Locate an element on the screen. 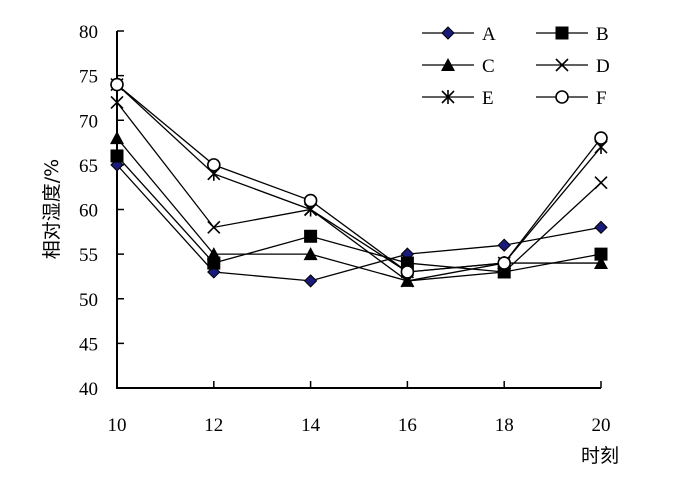 The width and height of the screenshot is (681, 479). y-axis-title: 相对湿度/% is located at coordinates (52, 209).